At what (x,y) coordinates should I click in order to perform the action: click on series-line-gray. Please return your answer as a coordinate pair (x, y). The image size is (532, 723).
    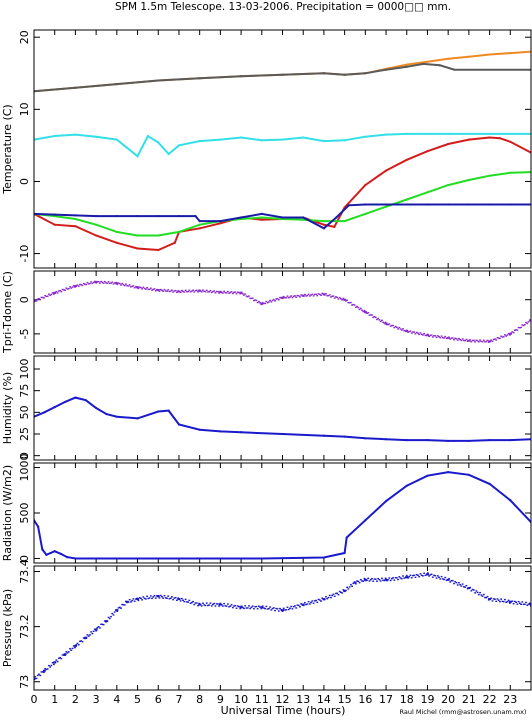
    Looking at the image, I should click on (282, 77).